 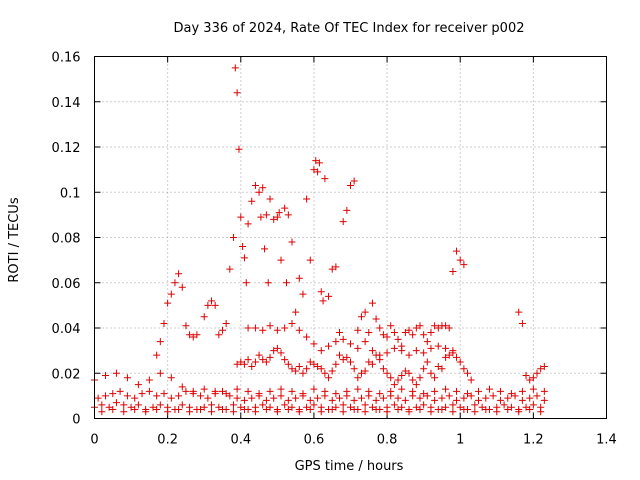 What do you see at coordinates (66, 329) in the screenshot?
I see `y-tick-label: 0.04` at bounding box center [66, 329].